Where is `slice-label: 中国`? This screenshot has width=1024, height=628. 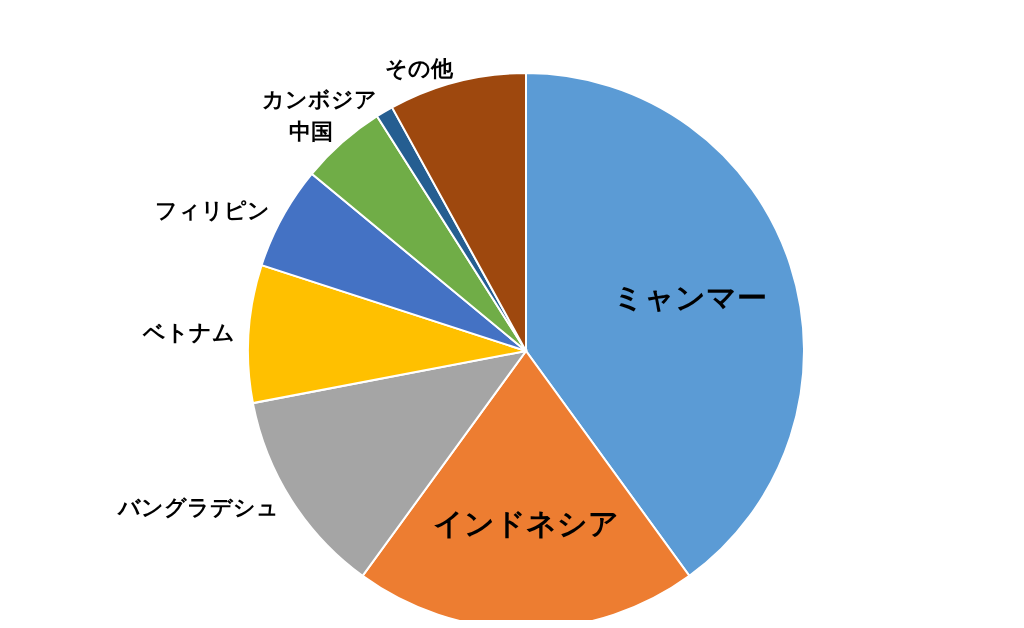
slice-label: 中国 is located at coordinates (310, 132).